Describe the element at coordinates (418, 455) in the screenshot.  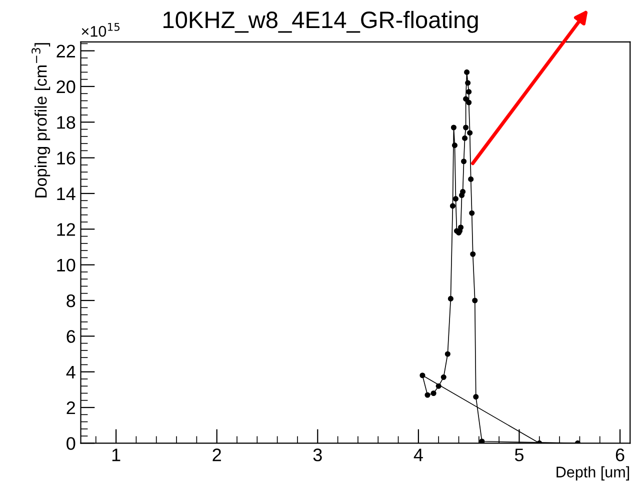
I see `x-tick-label: 4` at that location.